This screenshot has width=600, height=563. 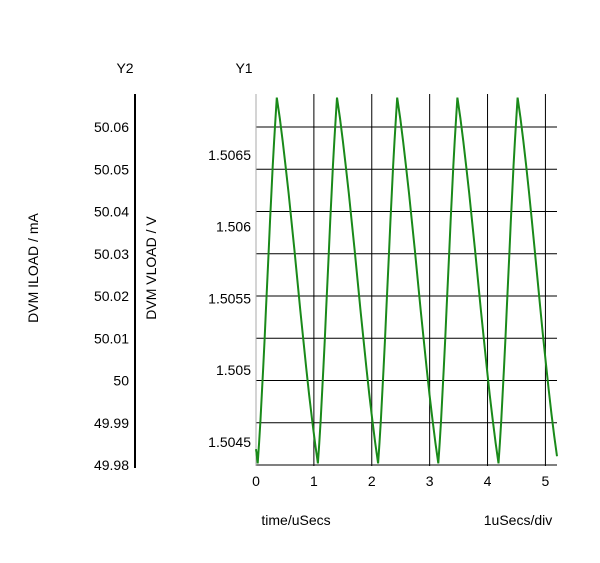 I want to click on x-tick-label: 5, so click(x=546, y=481).